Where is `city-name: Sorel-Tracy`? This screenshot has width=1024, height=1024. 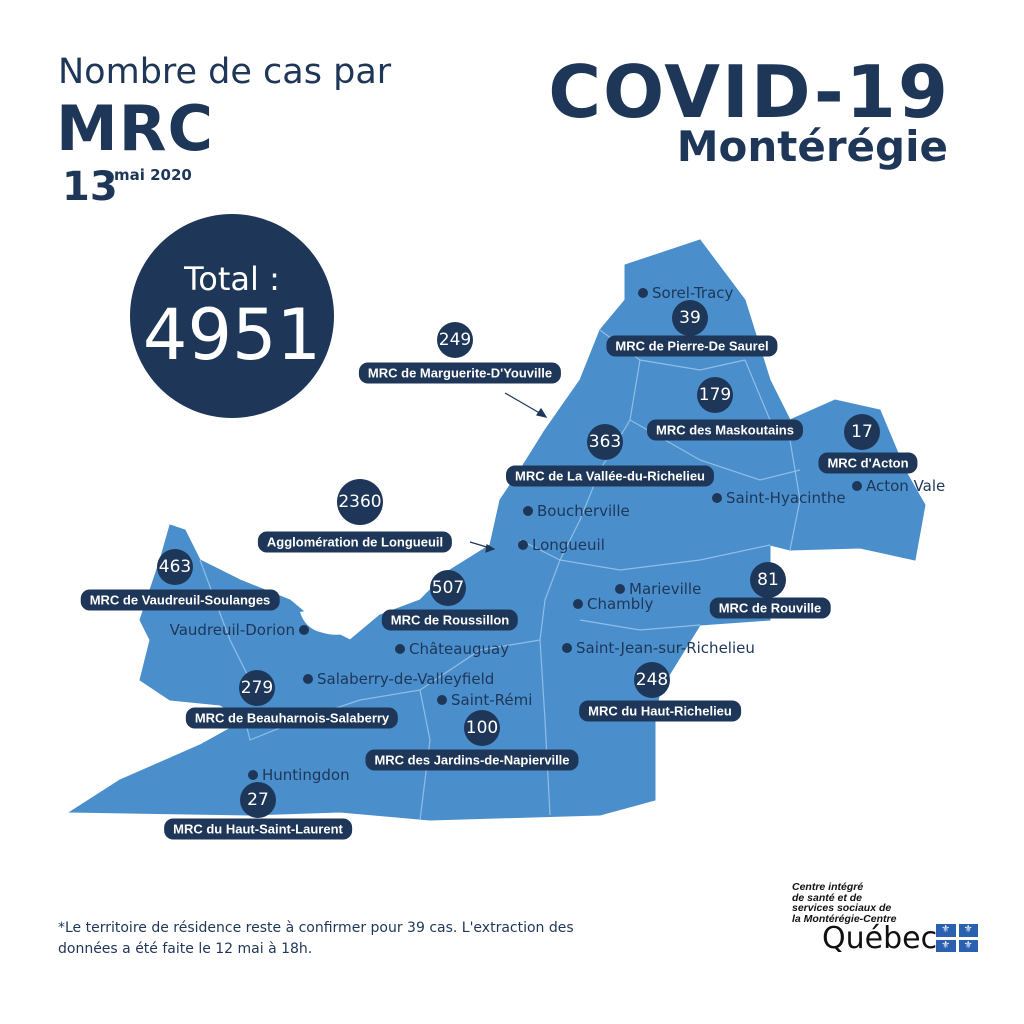 city-name: Sorel-Tracy is located at coordinates (693, 293).